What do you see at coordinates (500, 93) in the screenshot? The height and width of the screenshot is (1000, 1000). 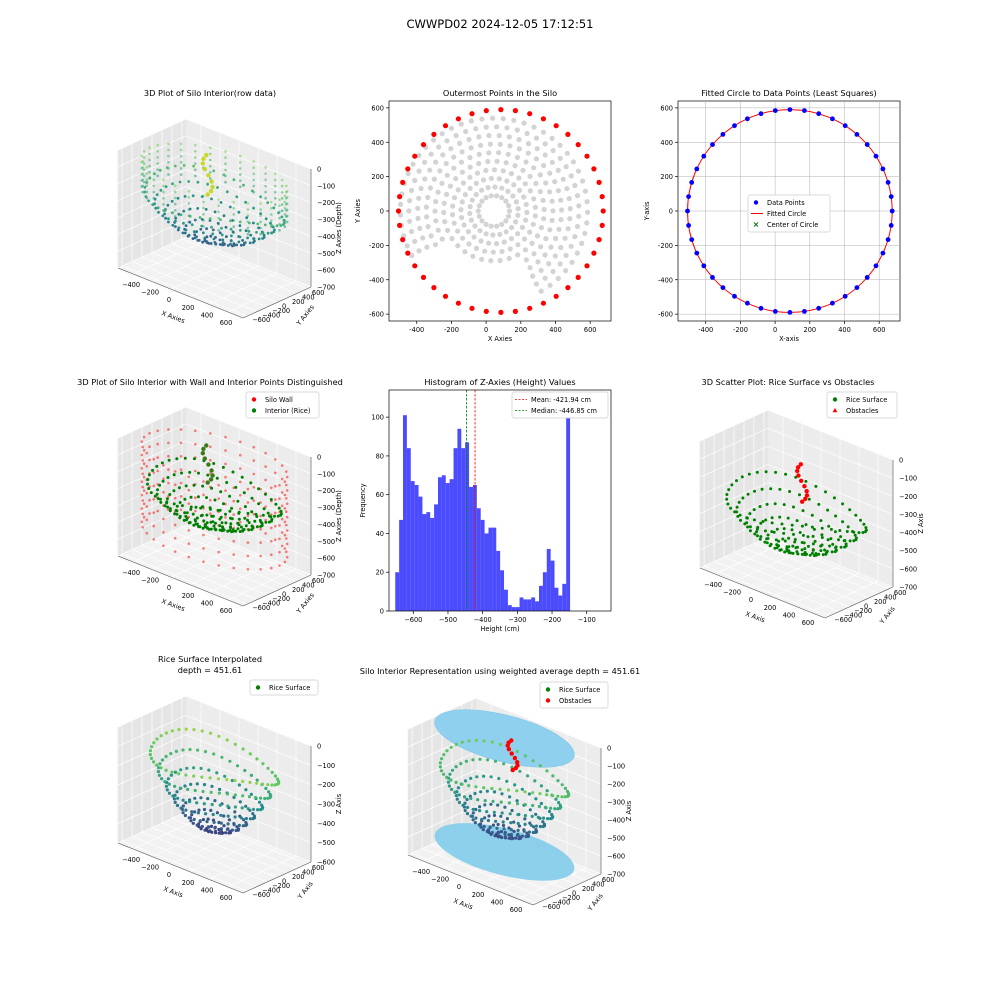 I see `panel-title: Outermost Points in the Silo` at bounding box center [500, 93].